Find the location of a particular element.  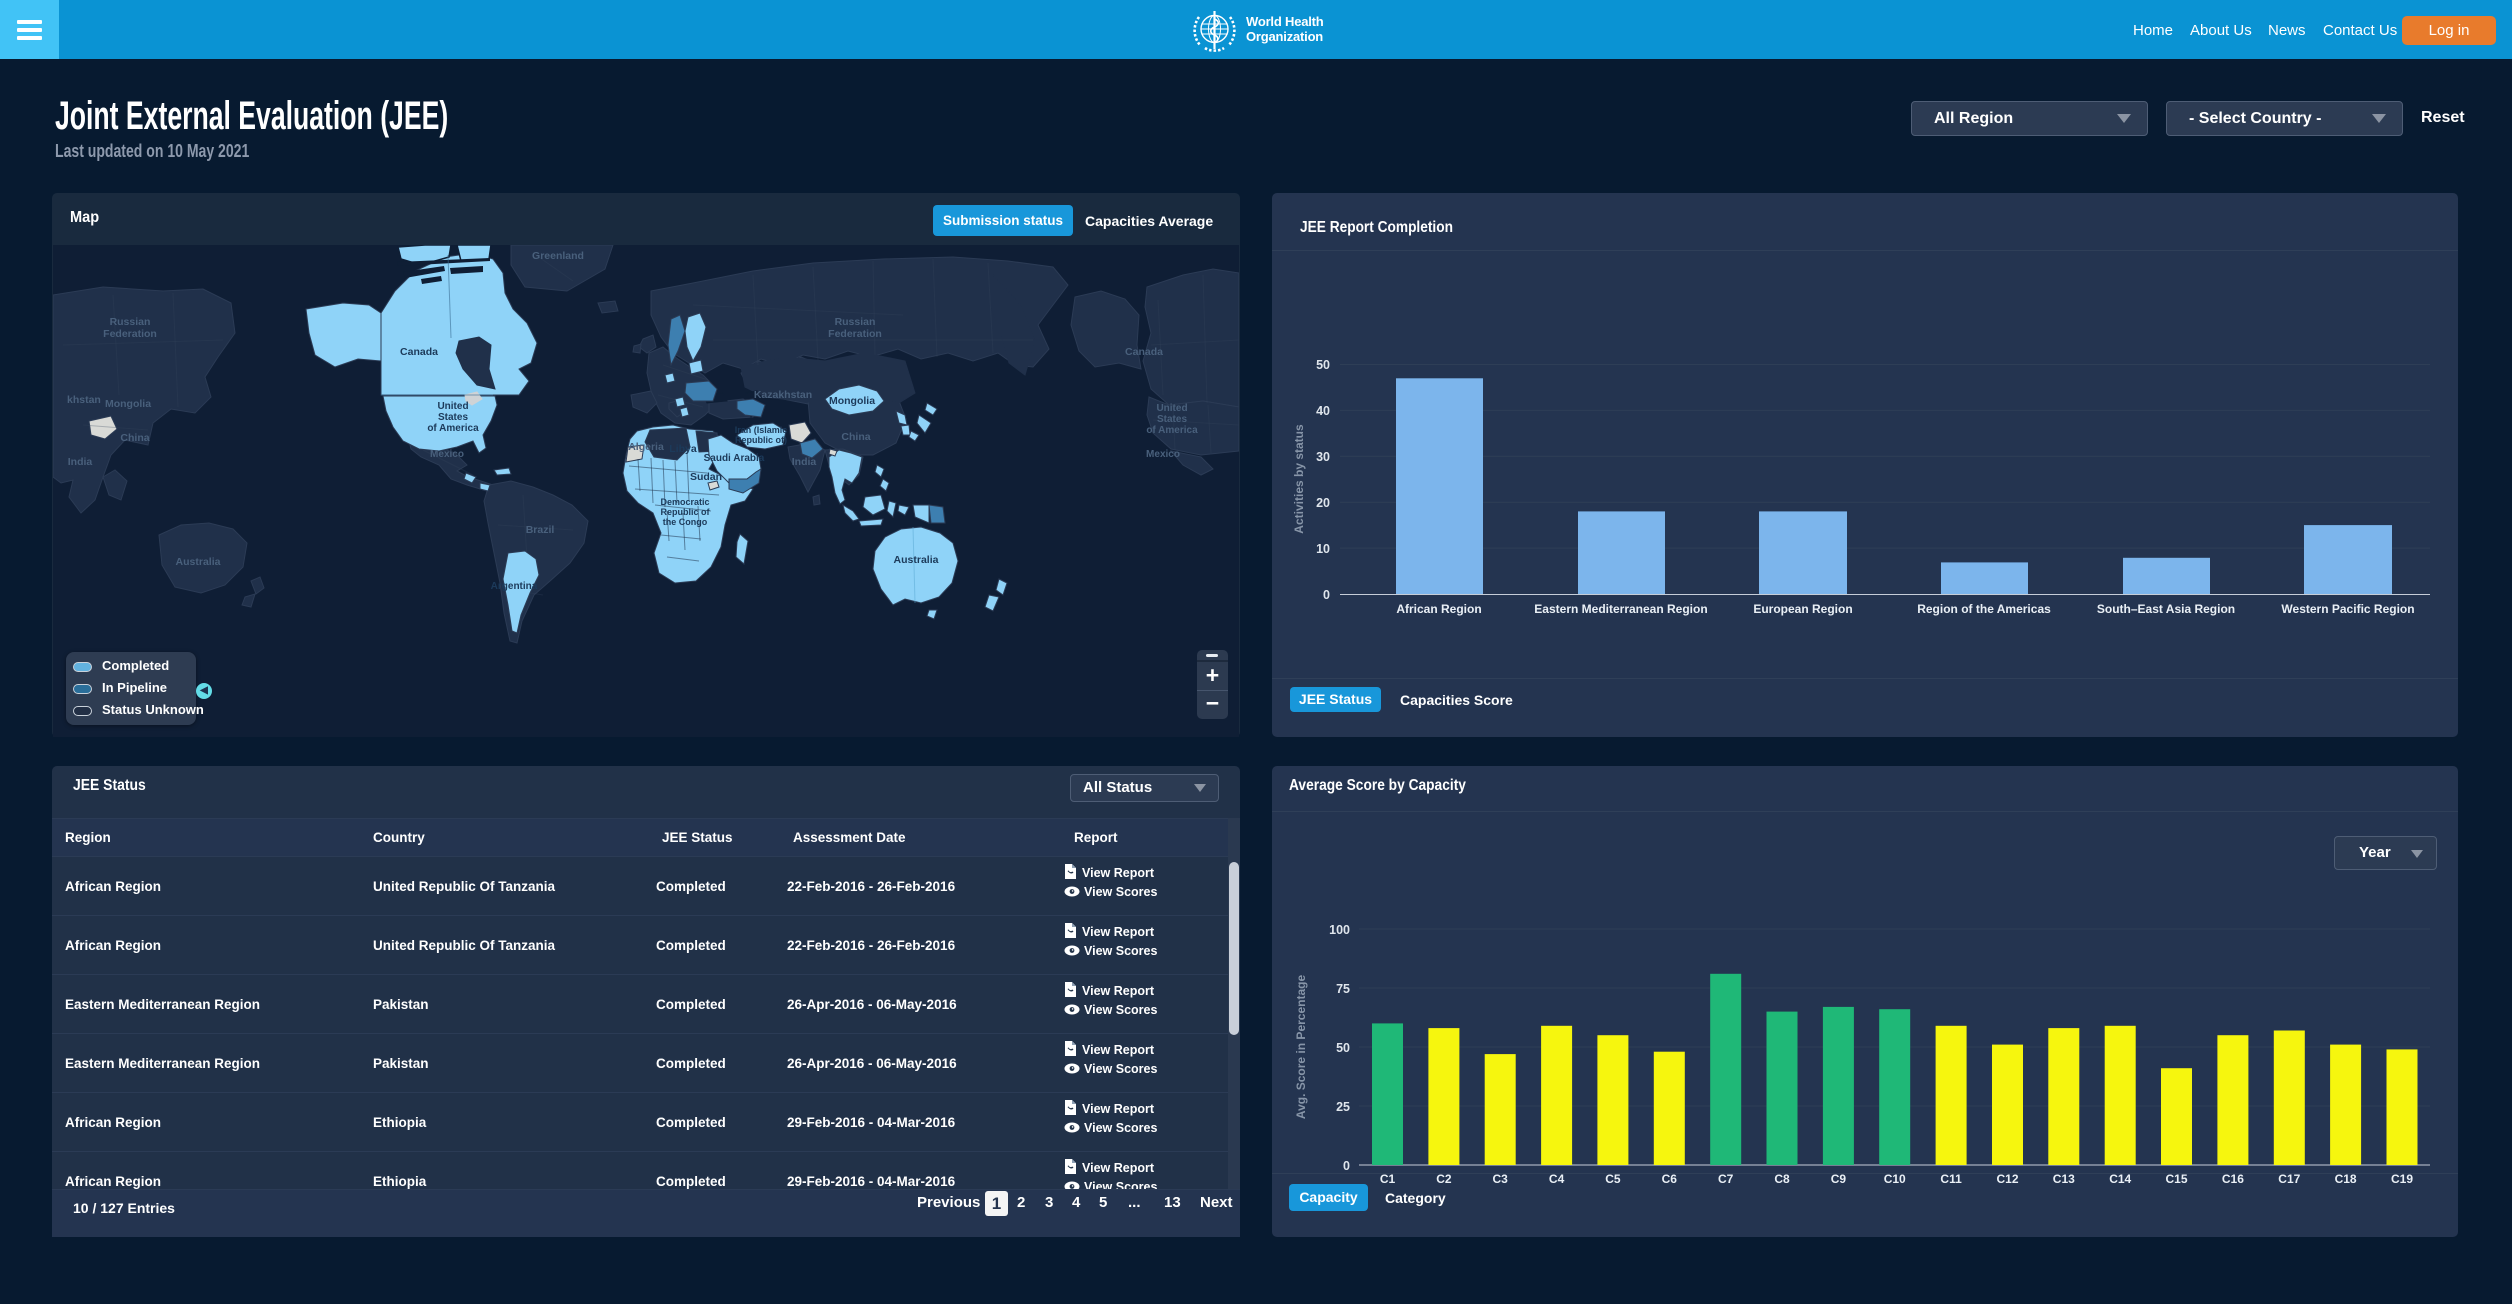

svg-text: 20 is located at coordinates (1323, 503).